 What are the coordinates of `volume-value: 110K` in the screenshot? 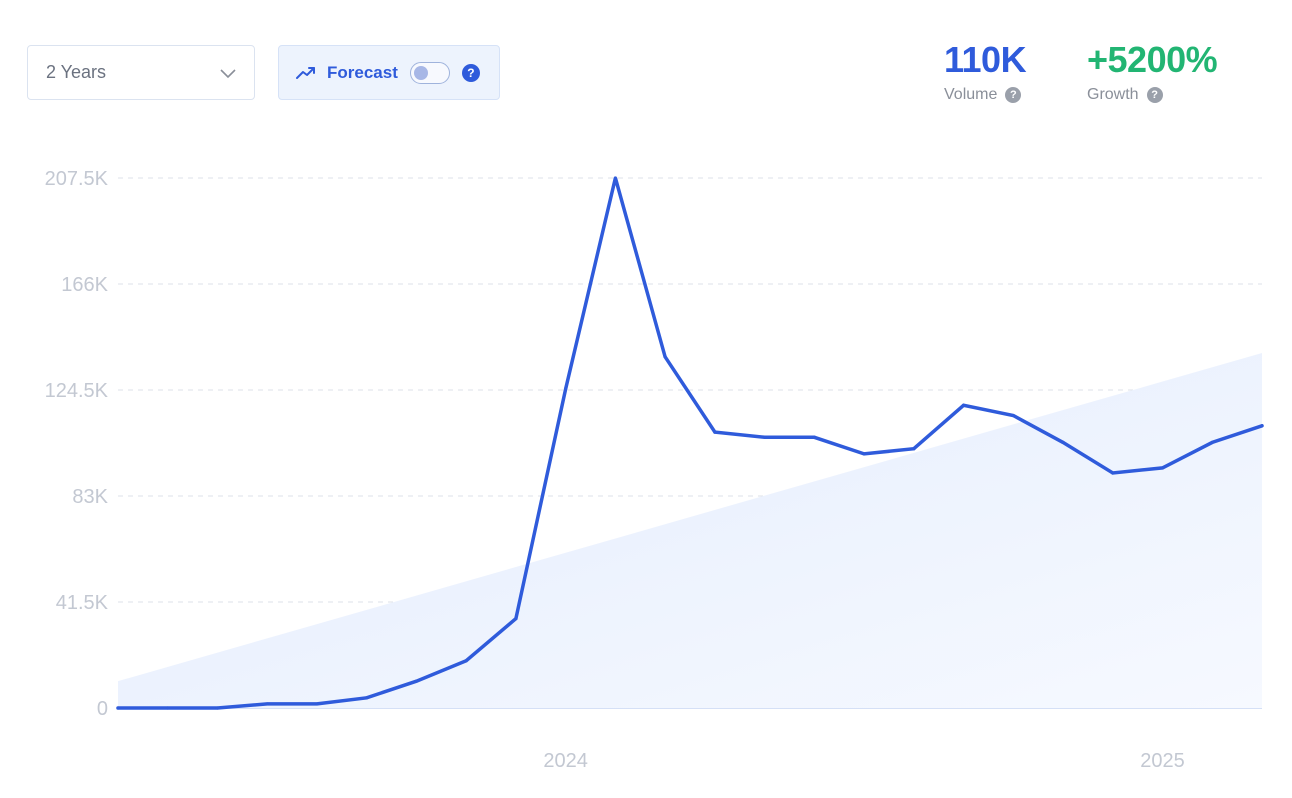 It's located at (985, 59).